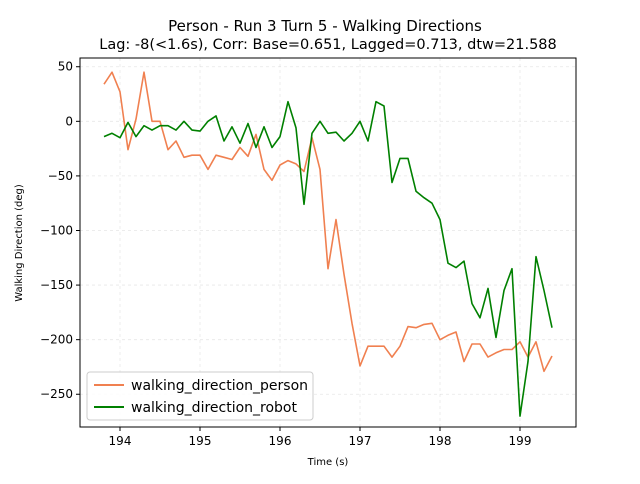 The height and width of the screenshot is (484, 640). I want to click on x-axis-label: Time (s), so click(328, 462).